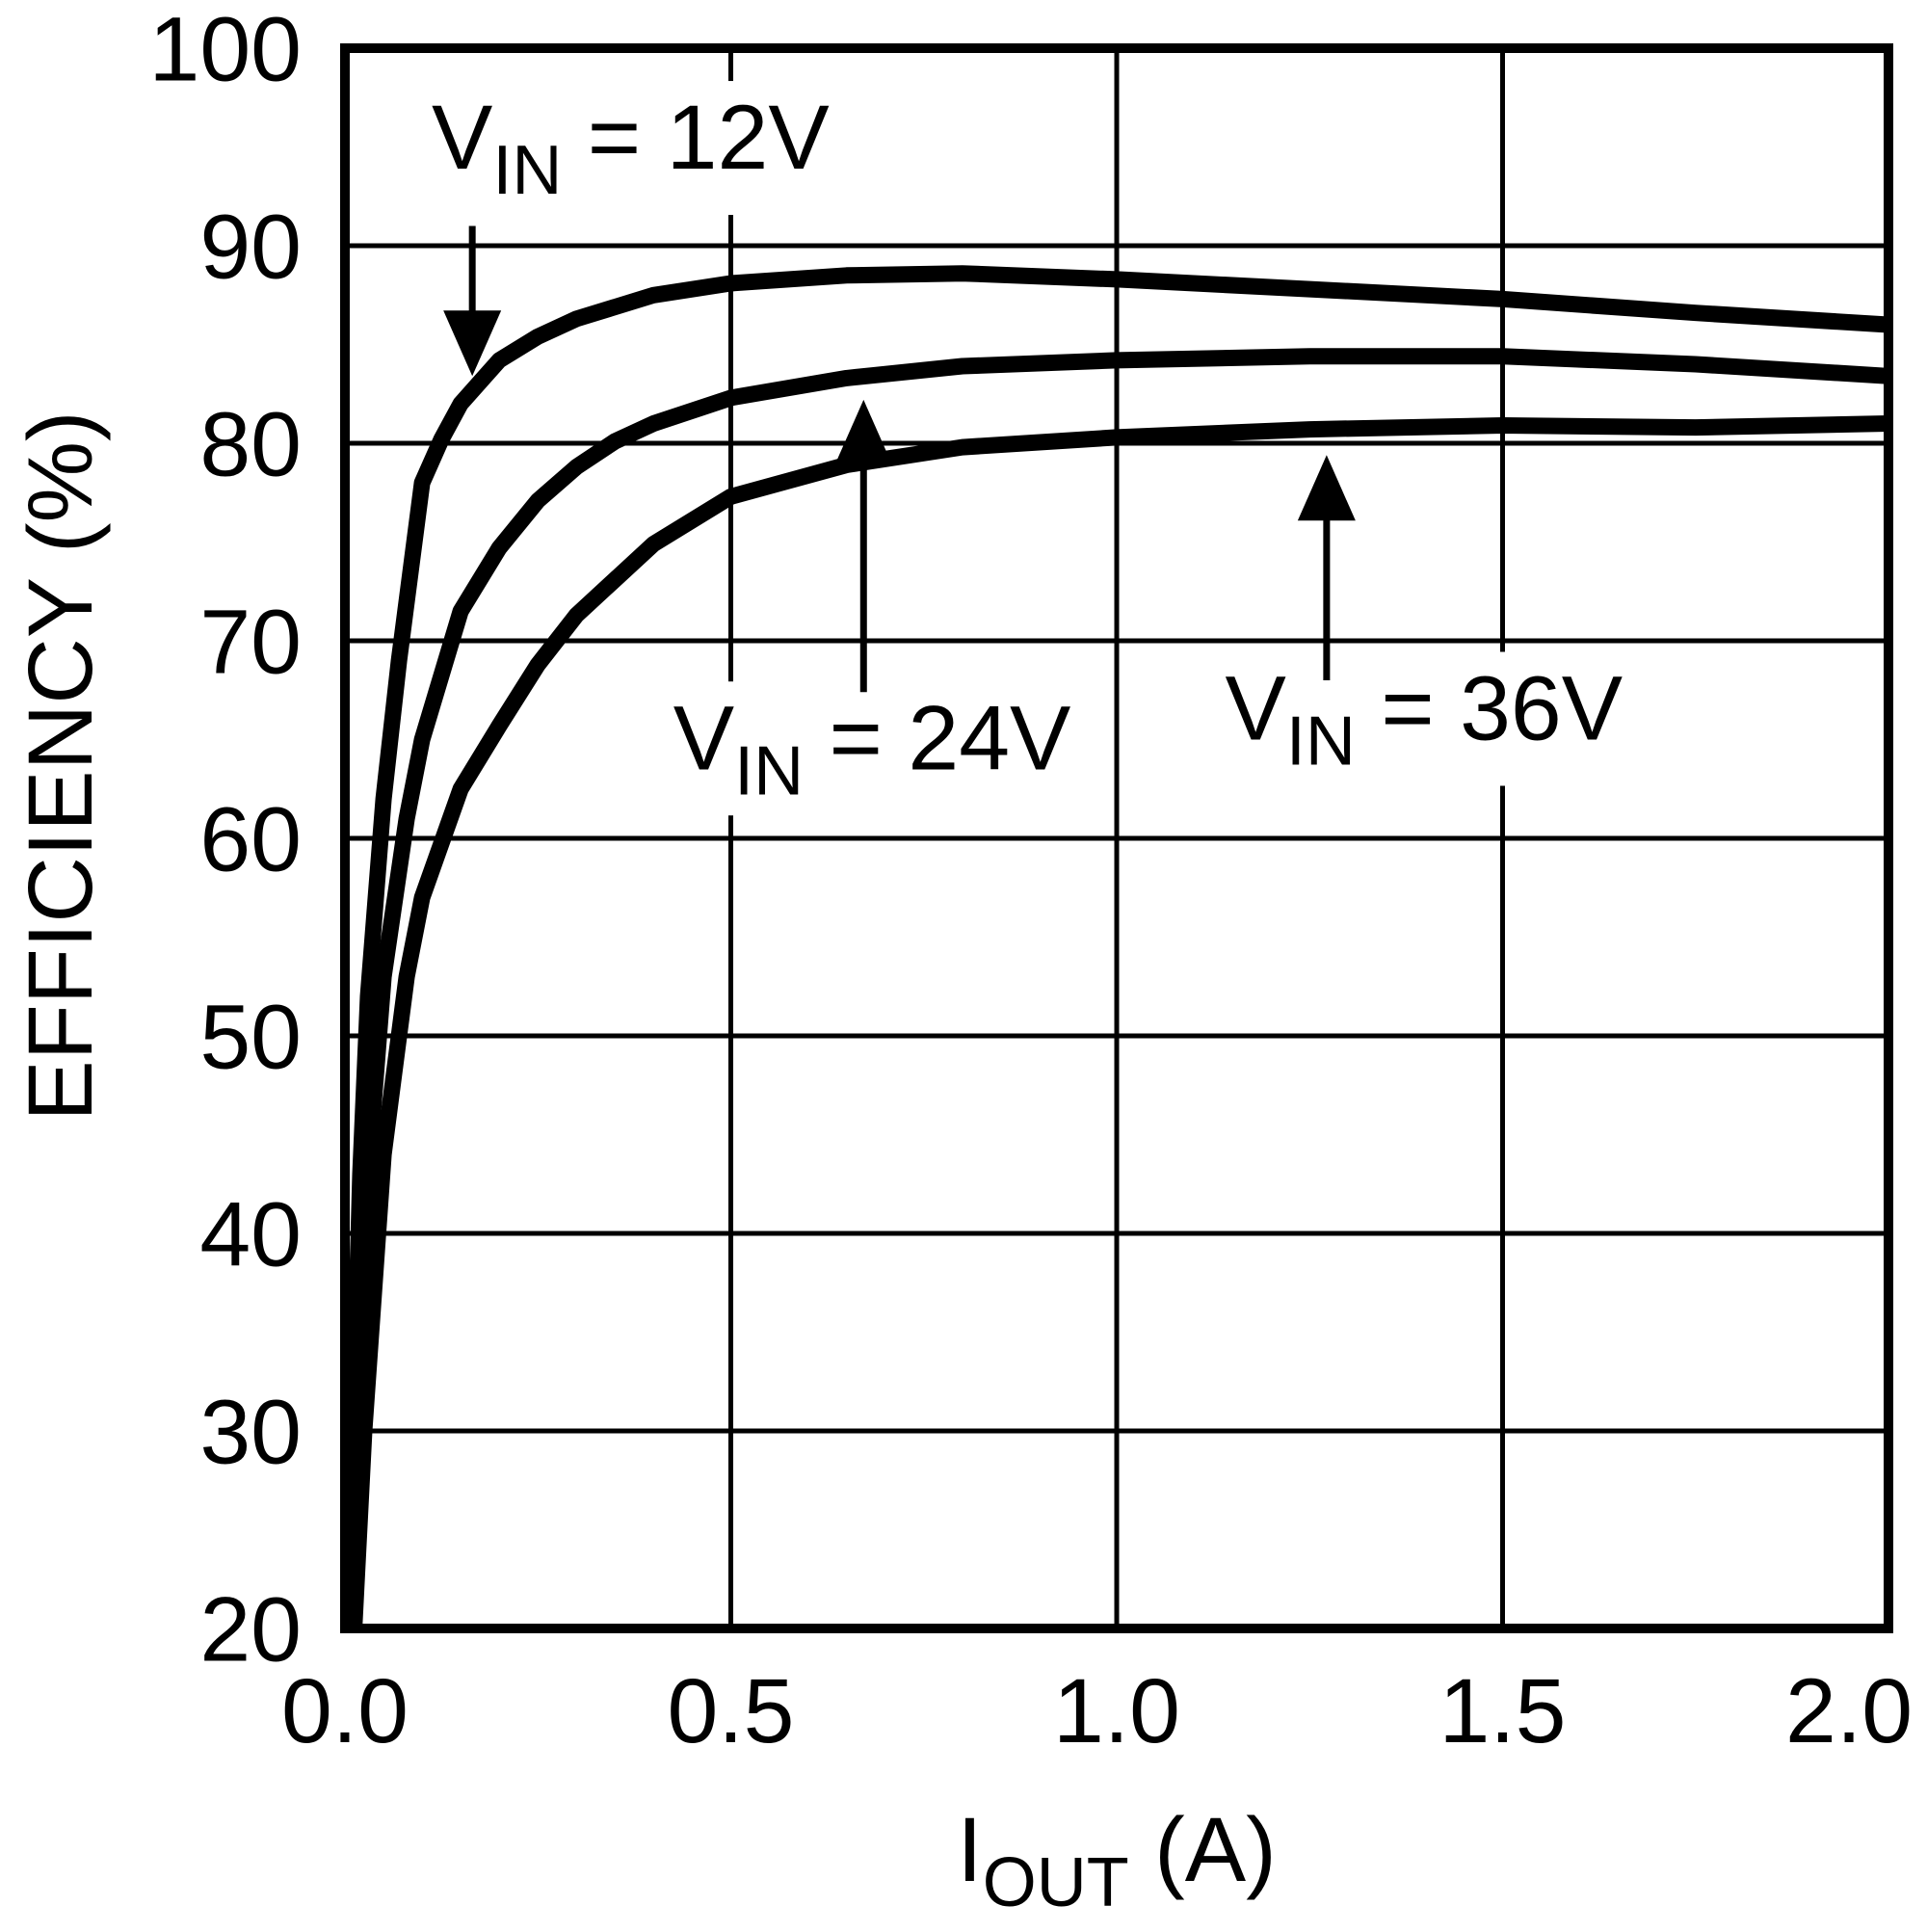  Describe the element at coordinates (225, 50) in the screenshot. I see `y-tick-label-100: 100` at that location.